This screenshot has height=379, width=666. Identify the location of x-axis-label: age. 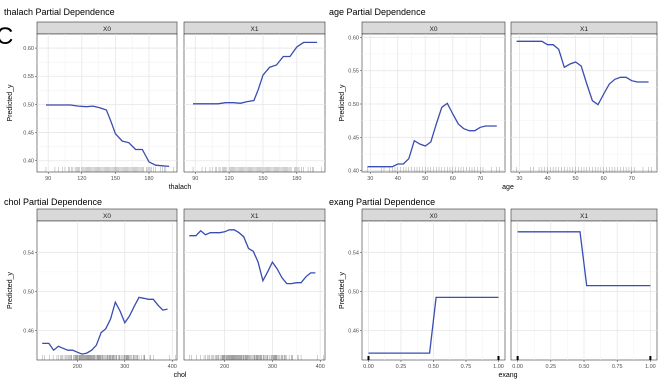
(508, 187).